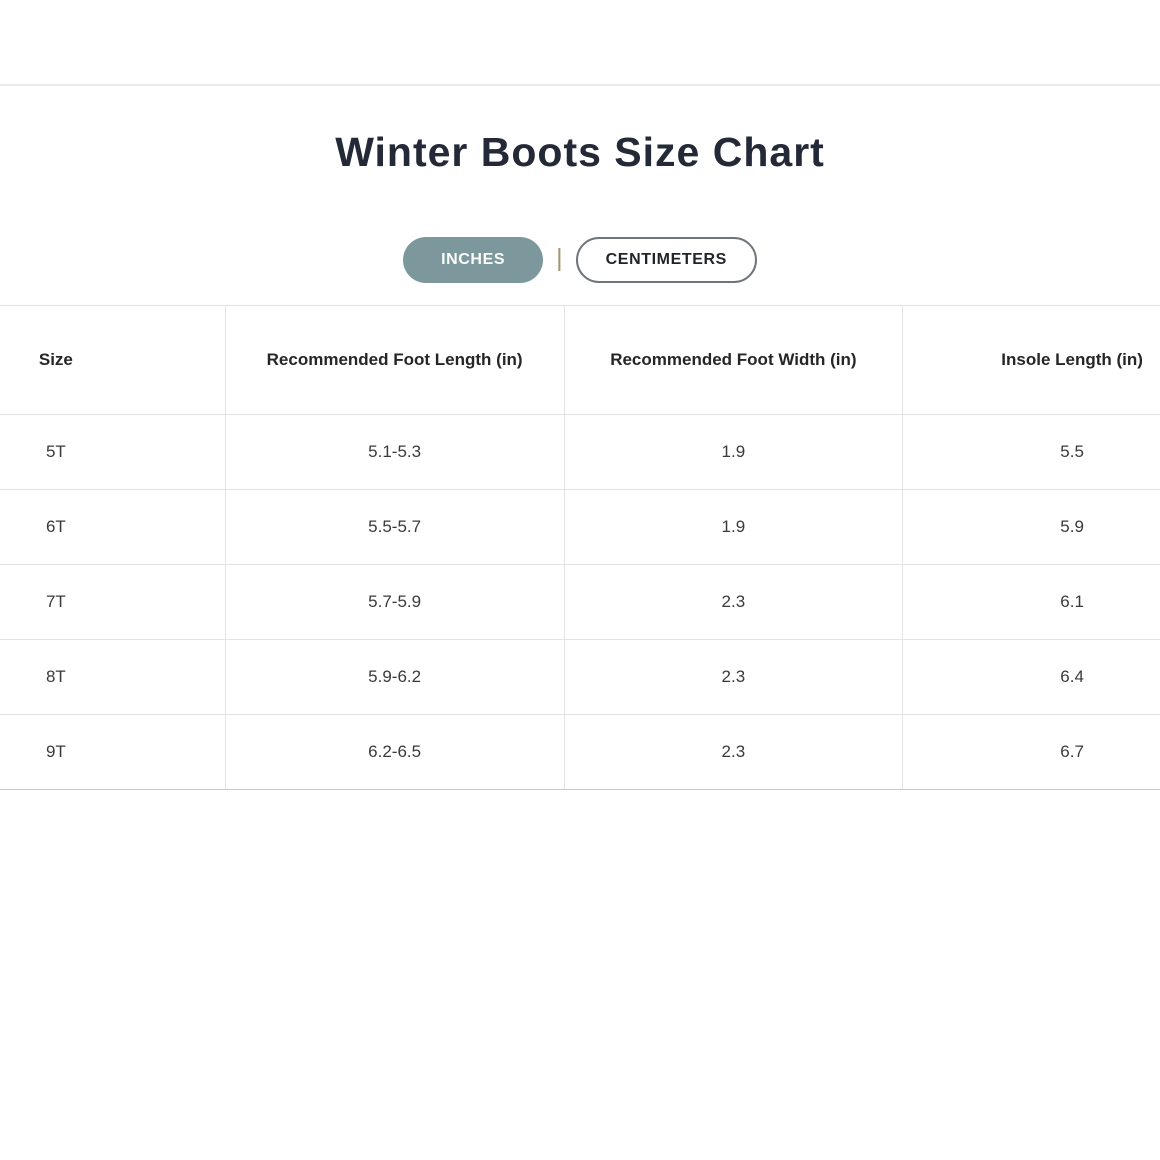 The height and width of the screenshot is (1160, 1160). I want to click on table-row: 8T 5.9-6.2 2.3 6.4, so click(580, 677).